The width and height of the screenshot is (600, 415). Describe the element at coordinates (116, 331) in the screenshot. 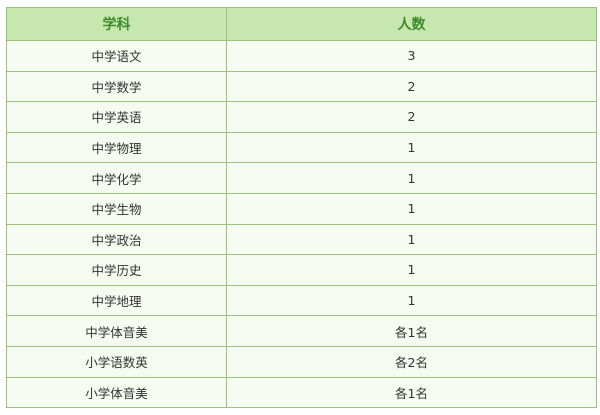

I see `subject-cell: 中学体音美` at that location.